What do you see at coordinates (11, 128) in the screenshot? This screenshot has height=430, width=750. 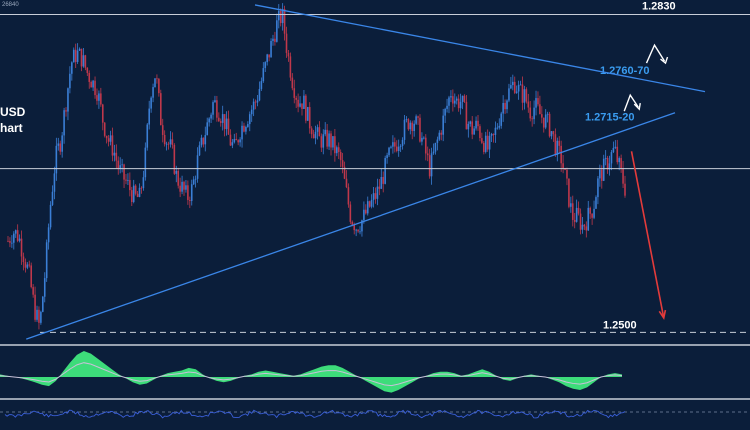 I see `chart-title-line-2: hart` at bounding box center [11, 128].